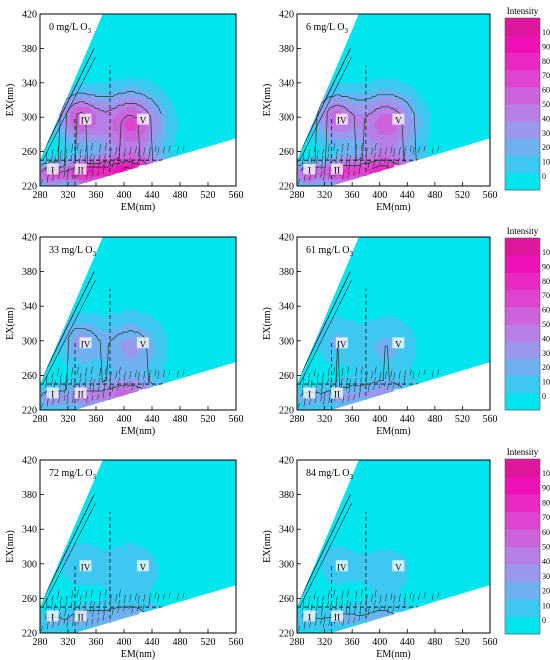  What do you see at coordinates (324, 103) in the screenshot?
I see `rayleigh-line` at bounding box center [324, 103].